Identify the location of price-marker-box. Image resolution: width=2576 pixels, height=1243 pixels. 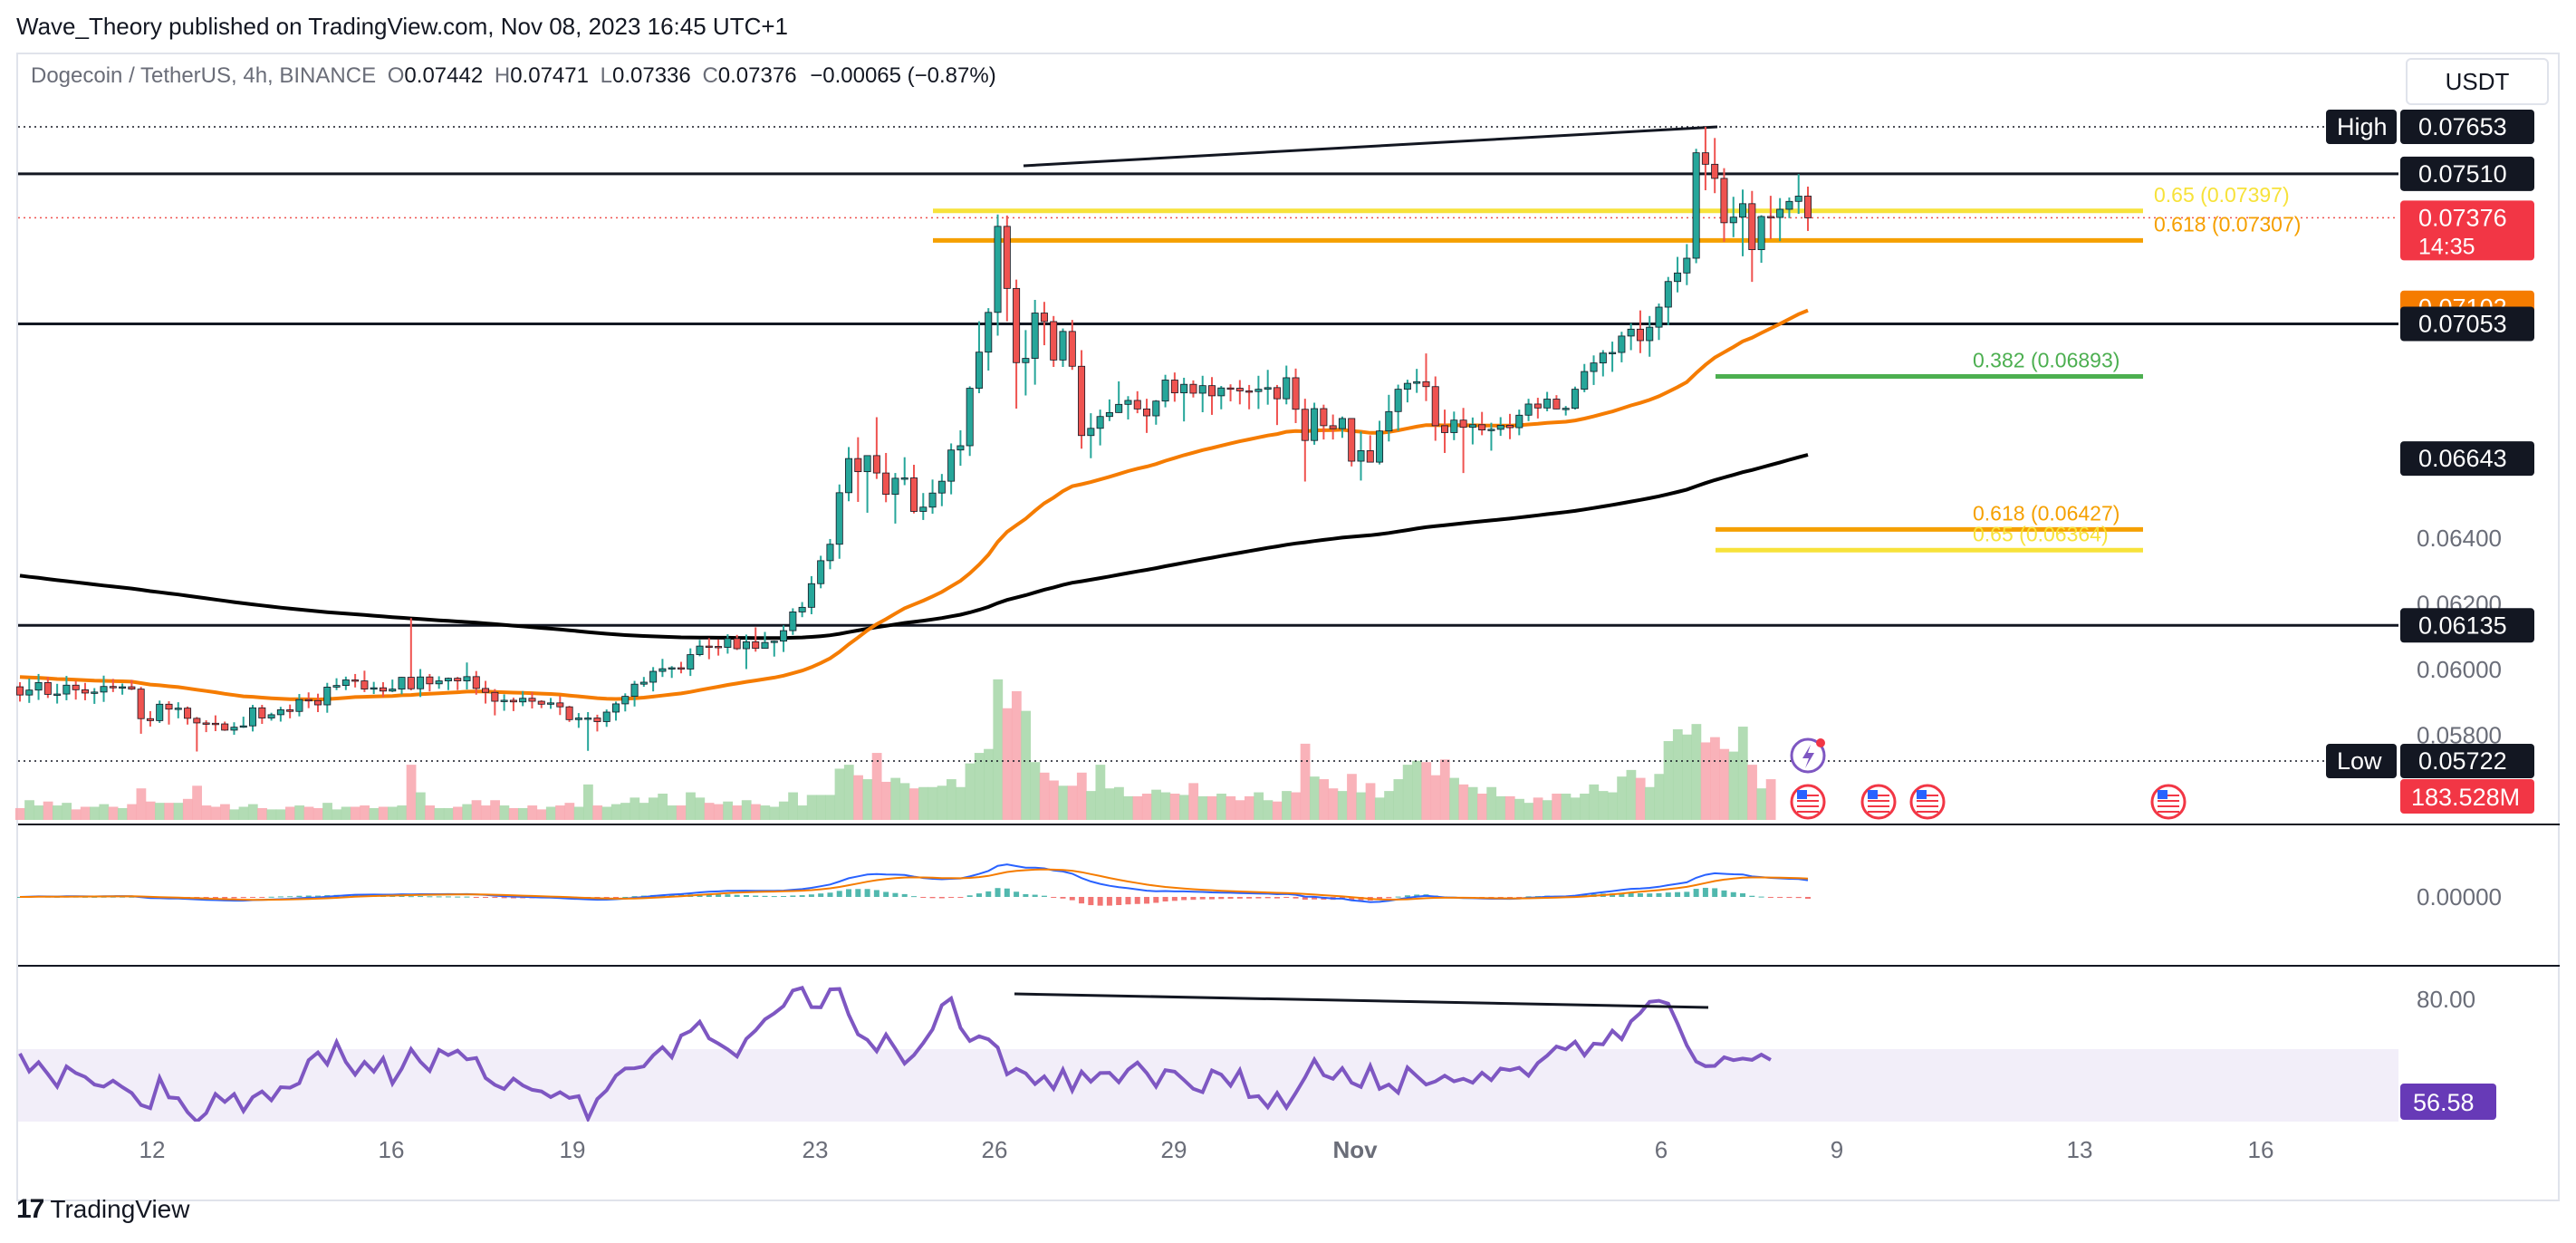
(2467, 324).